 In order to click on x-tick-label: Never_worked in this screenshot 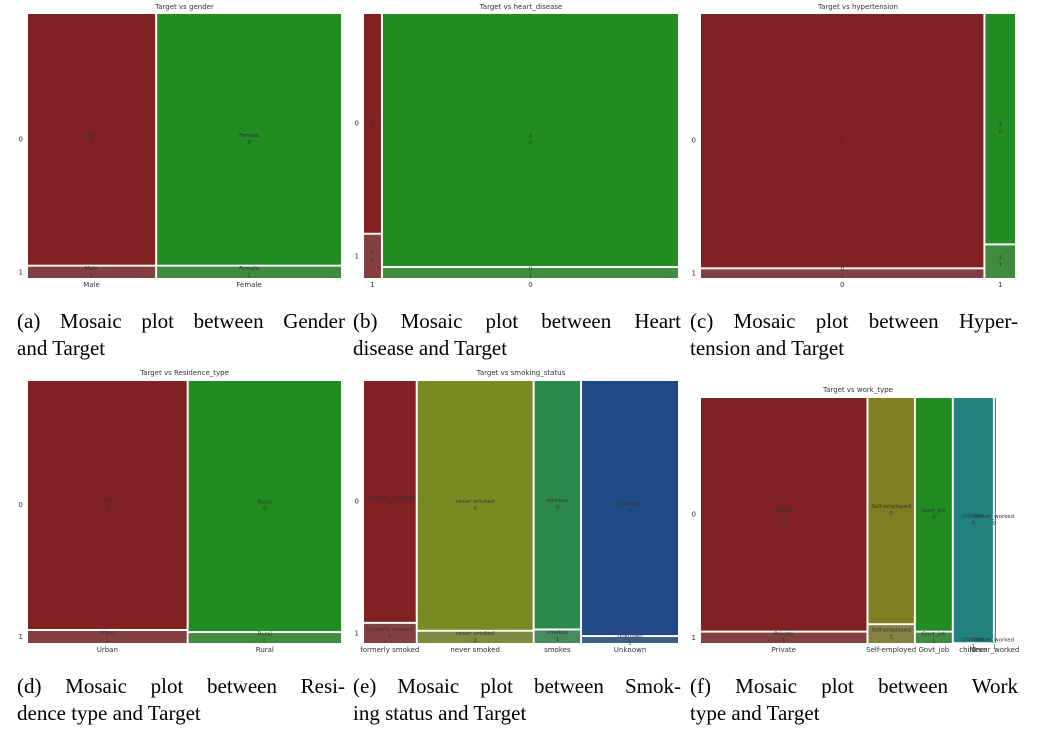, I will do `click(995, 650)`.